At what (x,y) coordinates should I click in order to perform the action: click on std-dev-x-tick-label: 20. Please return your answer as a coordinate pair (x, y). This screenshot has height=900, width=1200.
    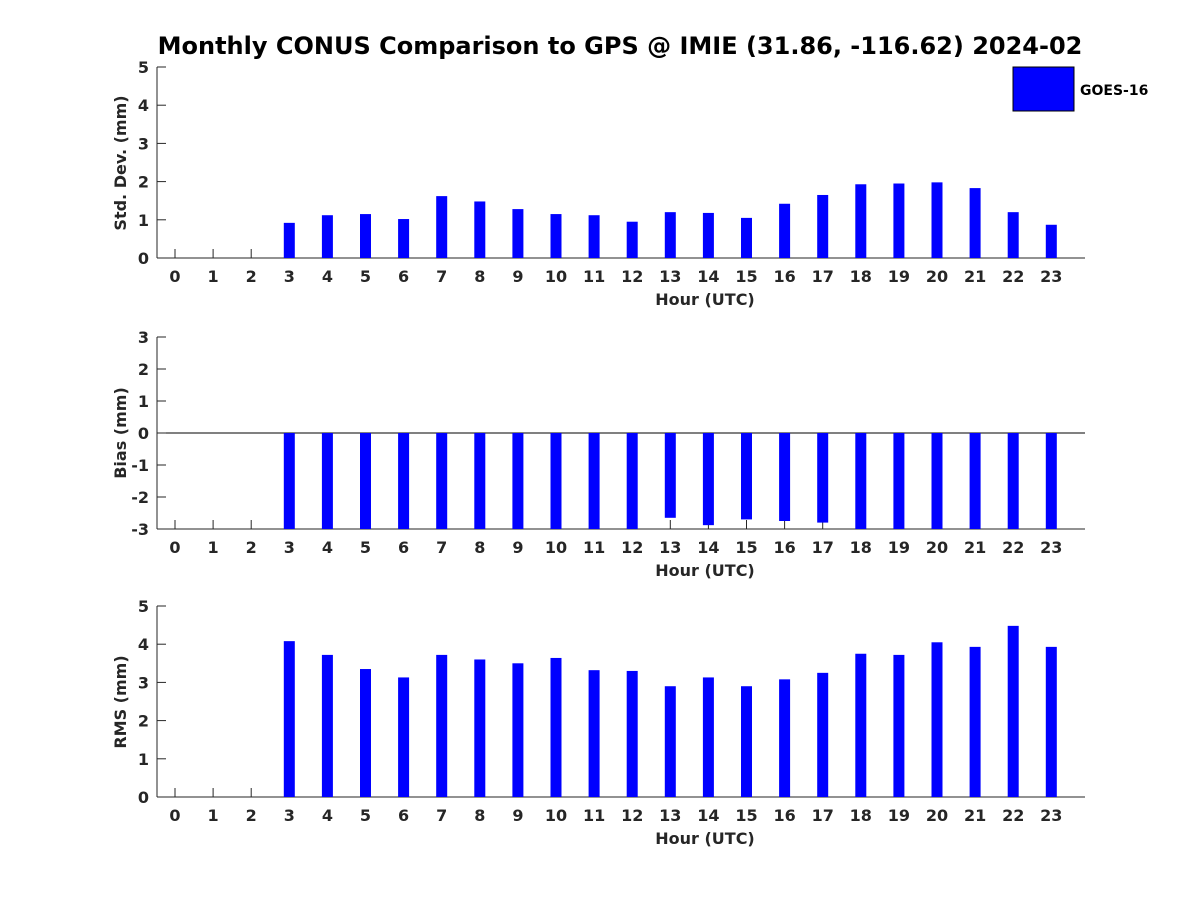
    Looking at the image, I should click on (937, 276).